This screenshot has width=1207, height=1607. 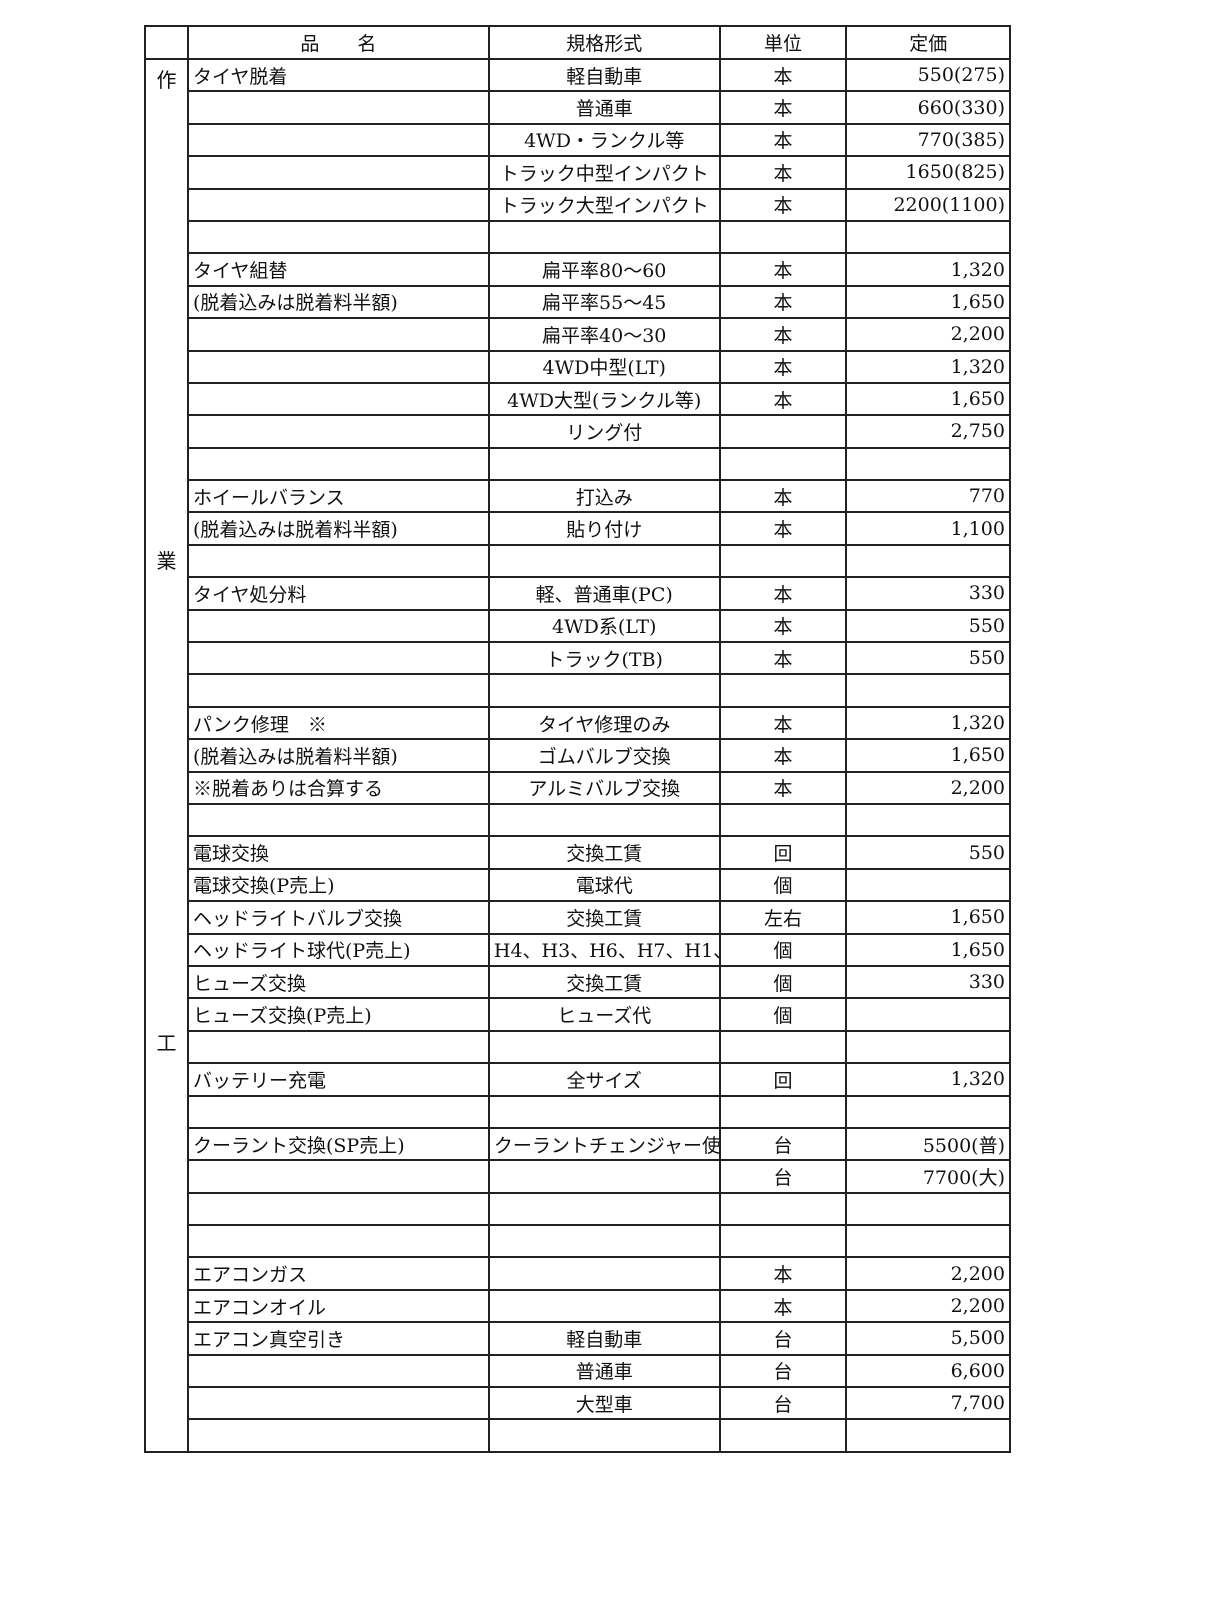 What do you see at coordinates (604, 1079) in the screenshot?
I see `cell-spec: 全サイズ` at bounding box center [604, 1079].